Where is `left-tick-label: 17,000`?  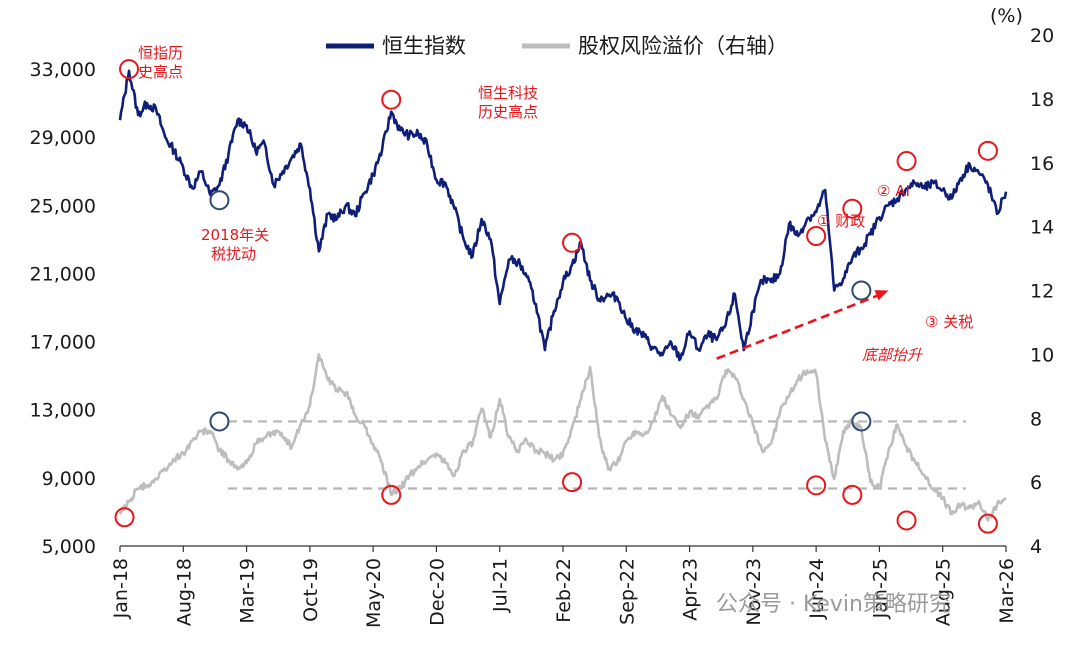 left-tick-label: 17,000 is located at coordinates (63, 343).